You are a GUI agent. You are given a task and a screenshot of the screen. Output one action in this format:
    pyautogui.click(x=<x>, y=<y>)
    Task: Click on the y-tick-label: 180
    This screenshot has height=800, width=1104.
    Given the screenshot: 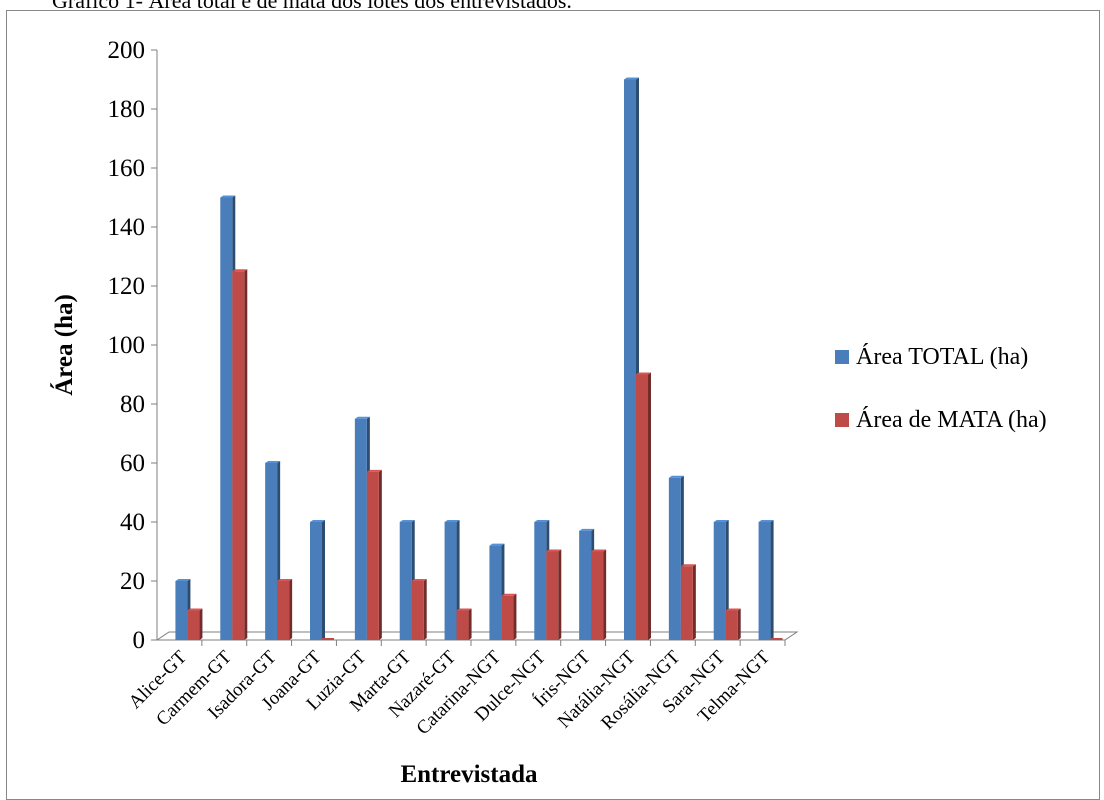 What is the action you would take?
    pyautogui.click(x=127, y=109)
    